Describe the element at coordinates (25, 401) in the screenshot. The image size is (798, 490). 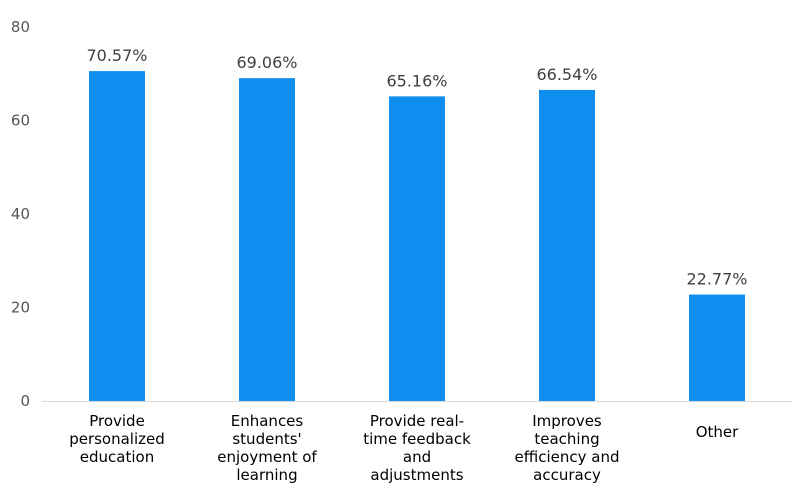
I see `y-tick-label: 0` at that location.